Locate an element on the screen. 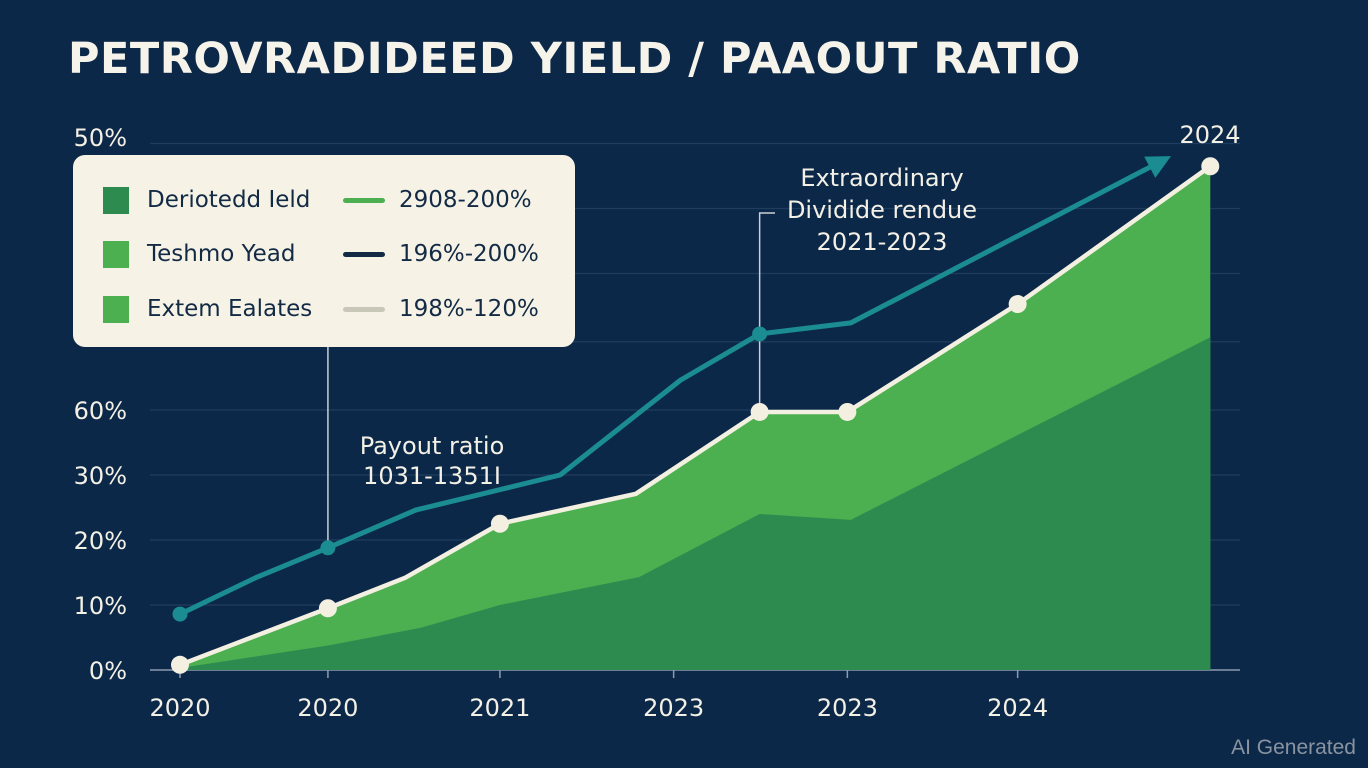 Image resolution: width=1368 pixels, height=768 pixels. legend-label: Deriotedd Ield is located at coordinates (229, 200).